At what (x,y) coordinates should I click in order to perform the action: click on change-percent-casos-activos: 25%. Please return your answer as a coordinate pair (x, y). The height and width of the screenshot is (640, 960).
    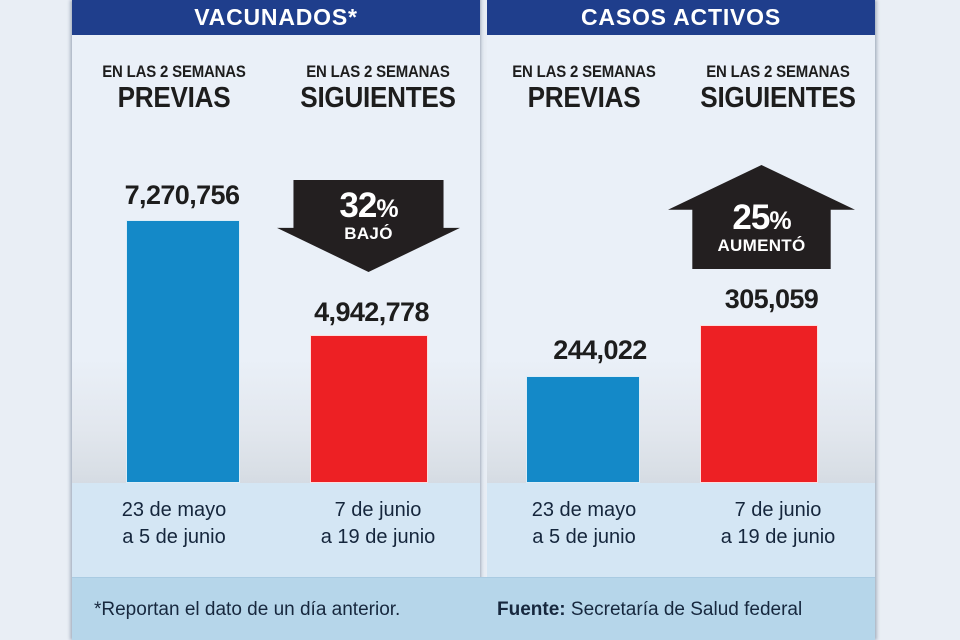
    Looking at the image, I should click on (761, 217).